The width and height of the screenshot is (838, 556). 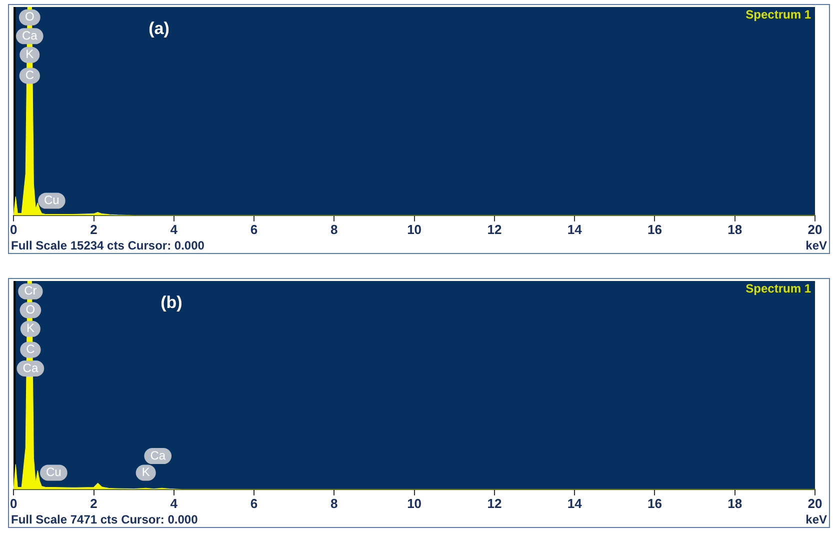 What do you see at coordinates (30, 291) in the screenshot?
I see `annotation: Cr` at bounding box center [30, 291].